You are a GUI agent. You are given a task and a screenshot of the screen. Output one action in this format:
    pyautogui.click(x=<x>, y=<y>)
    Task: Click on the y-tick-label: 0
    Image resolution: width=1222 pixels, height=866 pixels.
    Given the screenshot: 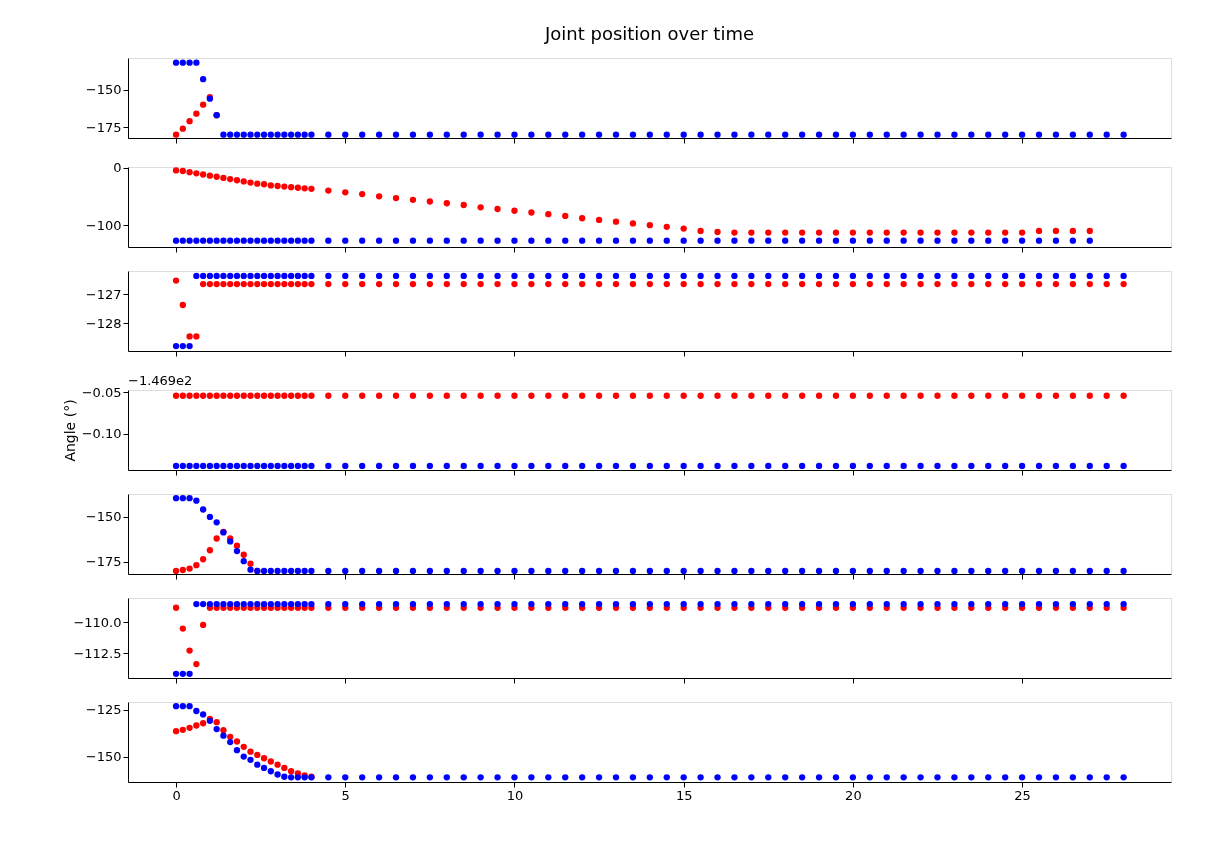 What is the action you would take?
    pyautogui.click(x=117, y=168)
    